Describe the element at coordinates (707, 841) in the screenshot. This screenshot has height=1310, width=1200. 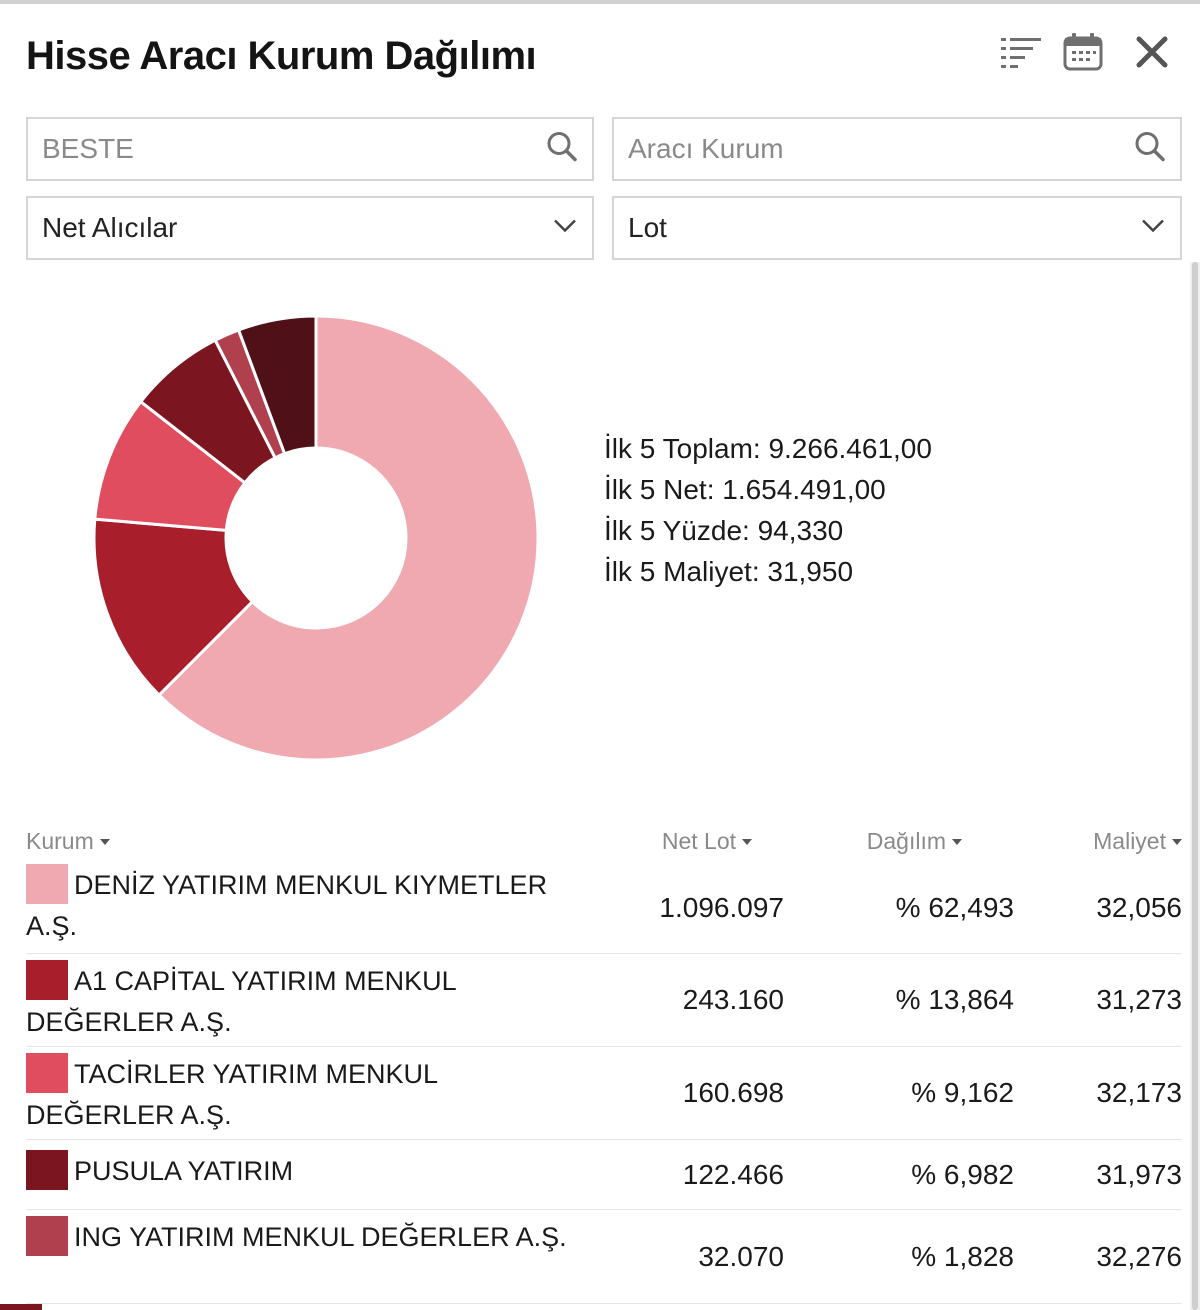
I see `col-header-net-lot: Net Lot` at that location.